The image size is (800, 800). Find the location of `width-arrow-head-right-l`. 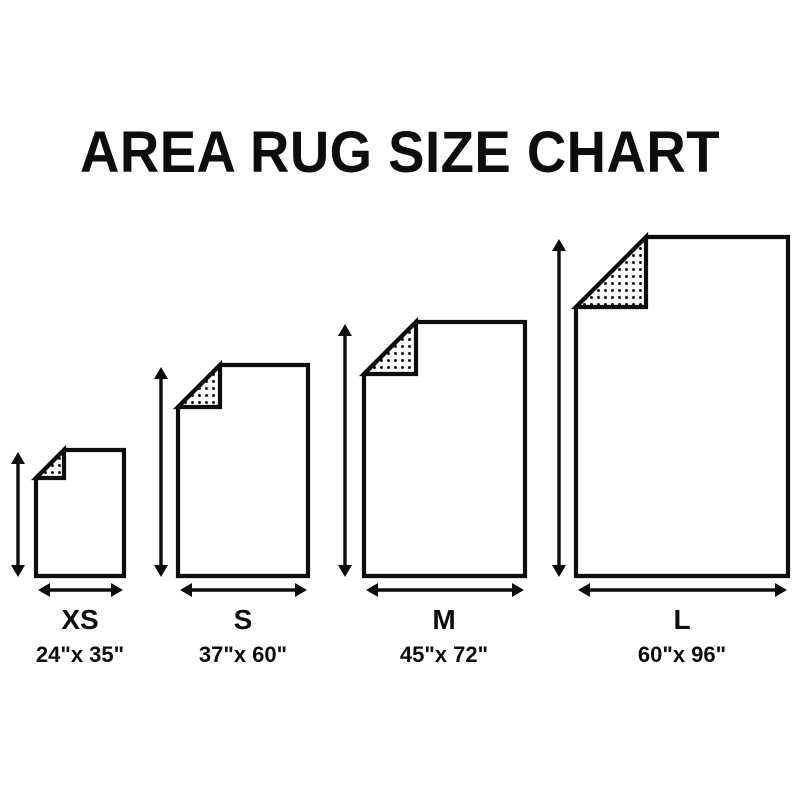

width-arrow-head-right-l is located at coordinates (781, 590).